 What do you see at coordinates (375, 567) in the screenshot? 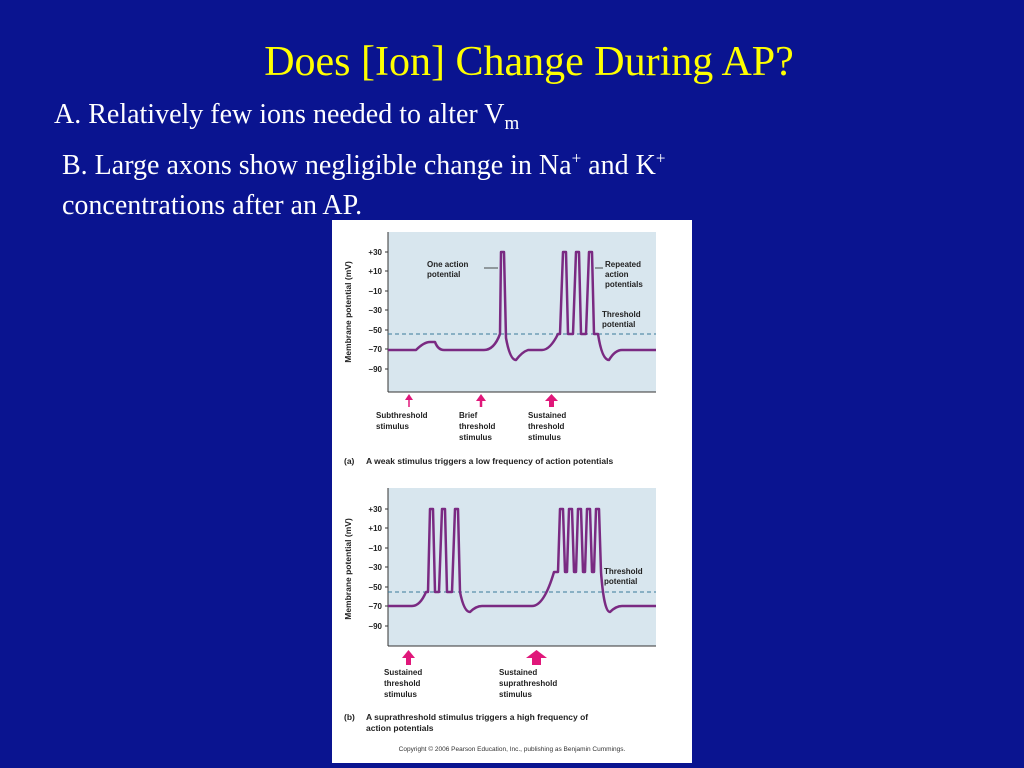
I see `panel-b-ytick: −30` at bounding box center [375, 567].